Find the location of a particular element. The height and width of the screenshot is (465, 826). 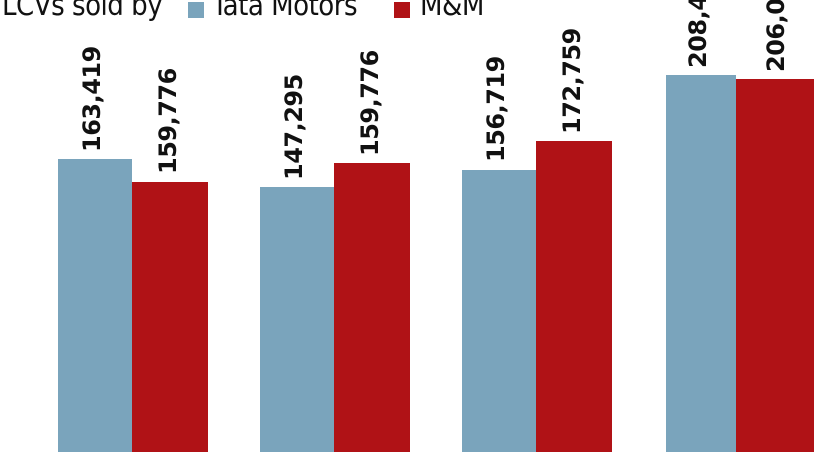

value-label-tata-motors-1: 163,419 is located at coordinates (92, 99).